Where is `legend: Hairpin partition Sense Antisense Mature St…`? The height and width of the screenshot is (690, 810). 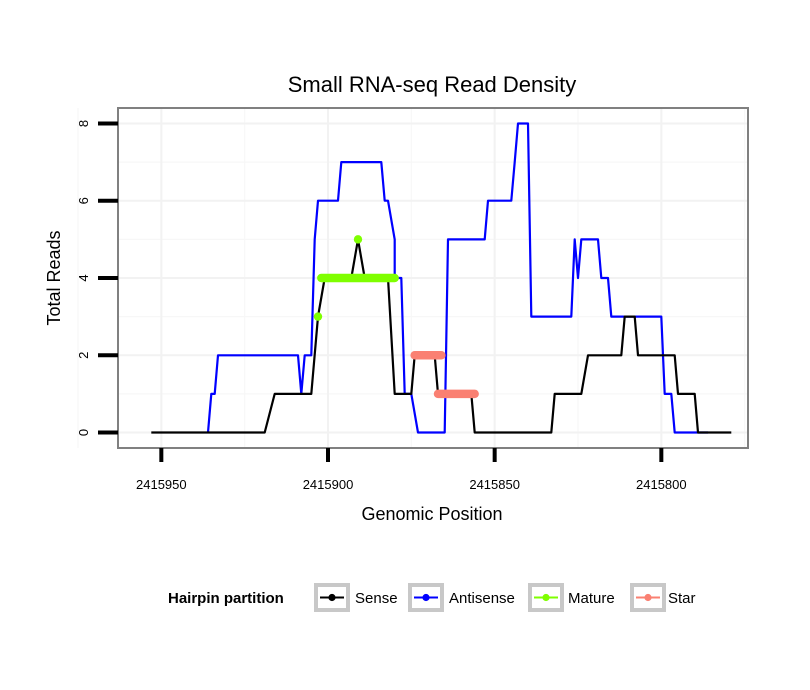 legend: Hairpin partition Sense Antisense Mature St… is located at coordinates (432, 597).